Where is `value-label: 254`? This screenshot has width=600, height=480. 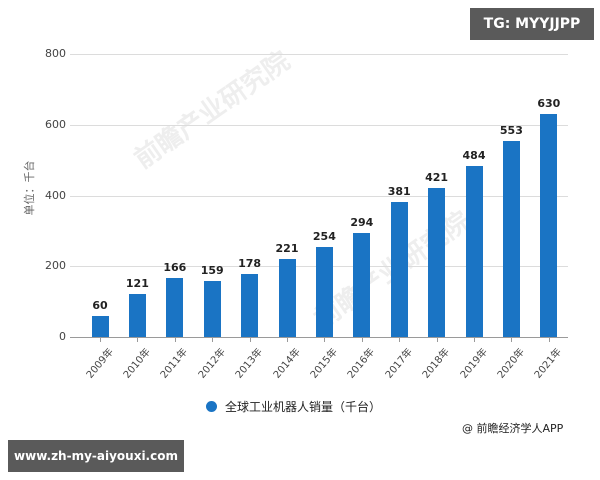 value-label: 254 is located at coordinates (324, 237).